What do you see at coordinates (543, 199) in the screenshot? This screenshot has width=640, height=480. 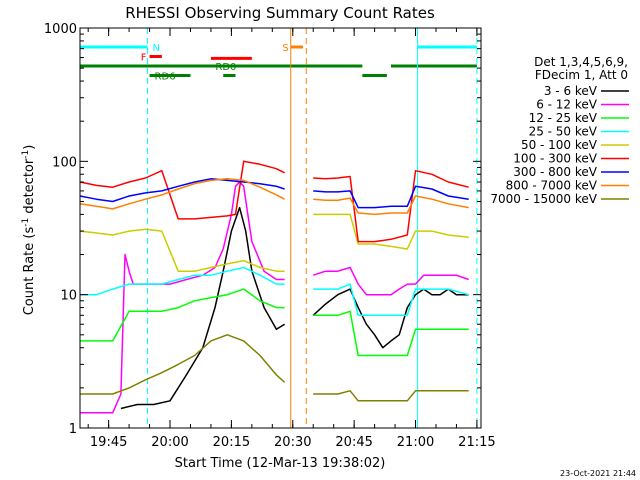 I see `legend-label: 7000 - 15000 keV` at bounding box center [543, 199].